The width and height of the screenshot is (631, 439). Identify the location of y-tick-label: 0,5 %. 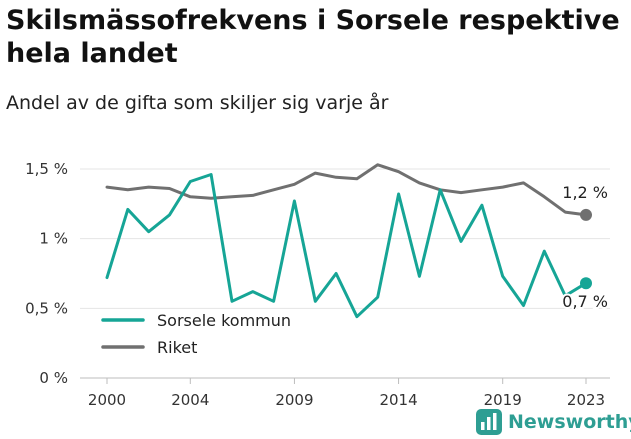
(46, 308).